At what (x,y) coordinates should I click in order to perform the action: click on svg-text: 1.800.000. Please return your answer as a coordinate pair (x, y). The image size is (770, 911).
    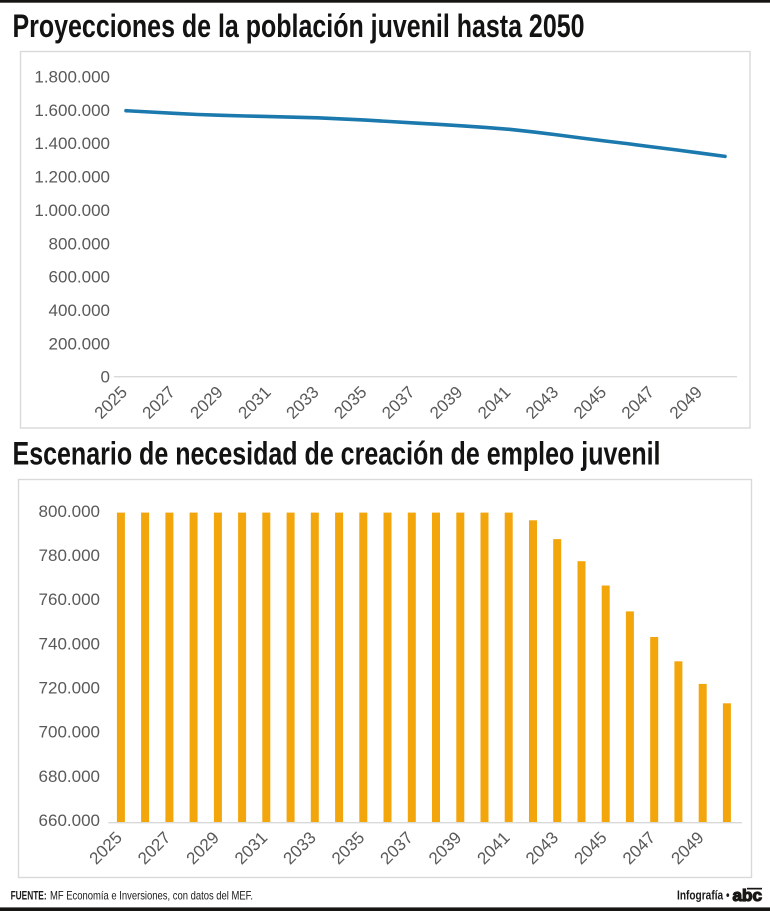
    Looking at the image, I should click on (72, 77).